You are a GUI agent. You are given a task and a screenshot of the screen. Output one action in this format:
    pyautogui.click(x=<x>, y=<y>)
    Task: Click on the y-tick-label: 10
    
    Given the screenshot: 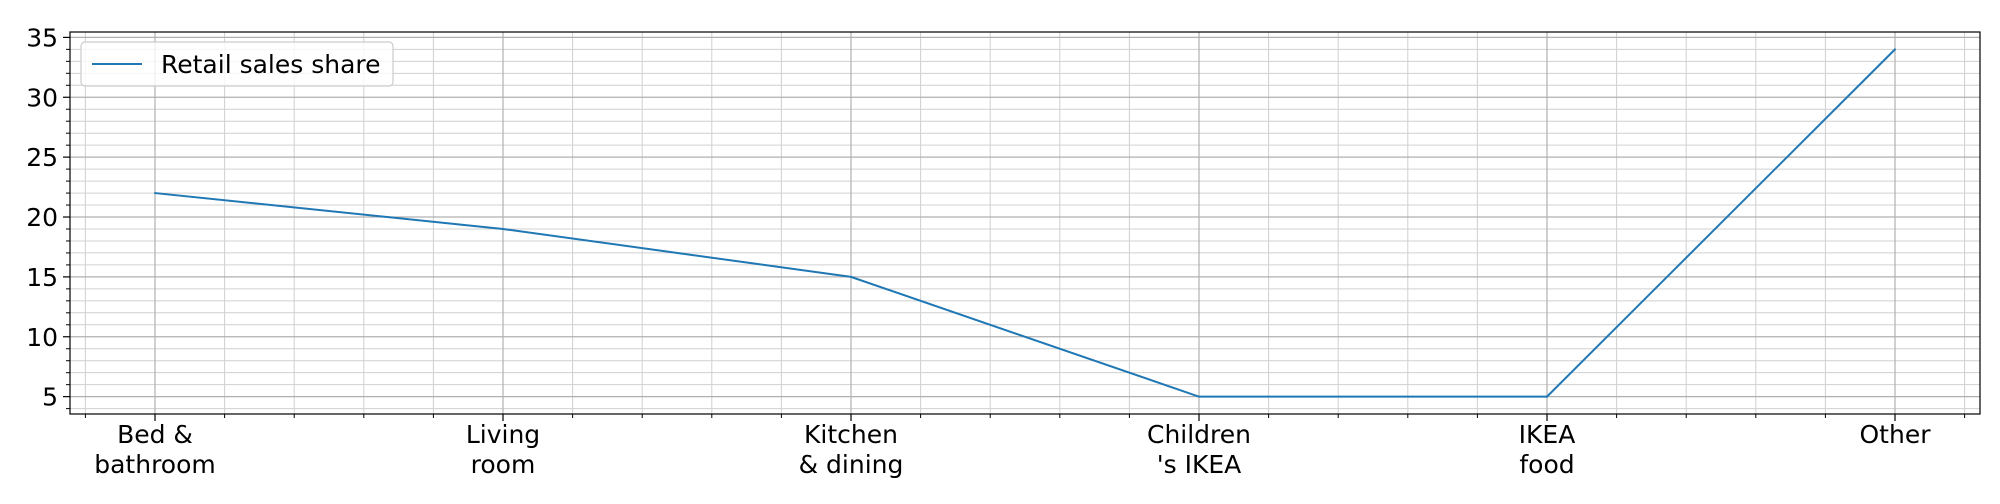 What is the action you would take?
    pyautogui.click(x=42, y=337)
    